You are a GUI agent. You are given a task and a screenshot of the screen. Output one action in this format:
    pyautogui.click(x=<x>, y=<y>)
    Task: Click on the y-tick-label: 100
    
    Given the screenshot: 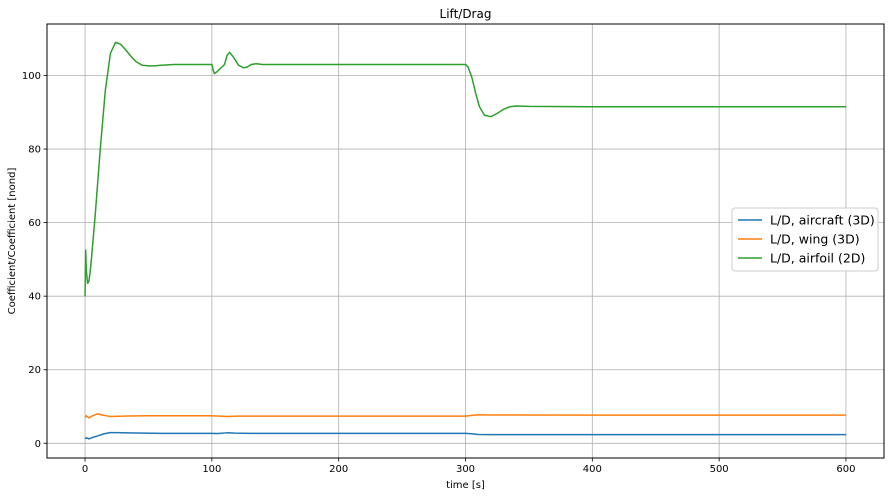 What is the action you would take?
    pyautogui.click(x=31, y=76)
    